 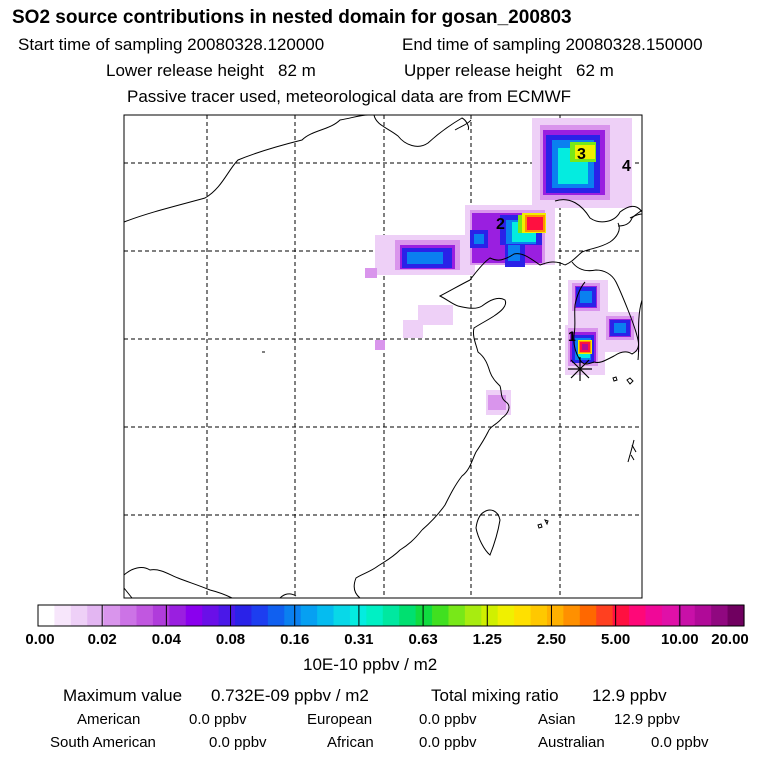 What do you see at coordinates (230, 639) in the screenshot?
I see `colorbar-tick-label: 0.08` at bounding box center [230, 639].